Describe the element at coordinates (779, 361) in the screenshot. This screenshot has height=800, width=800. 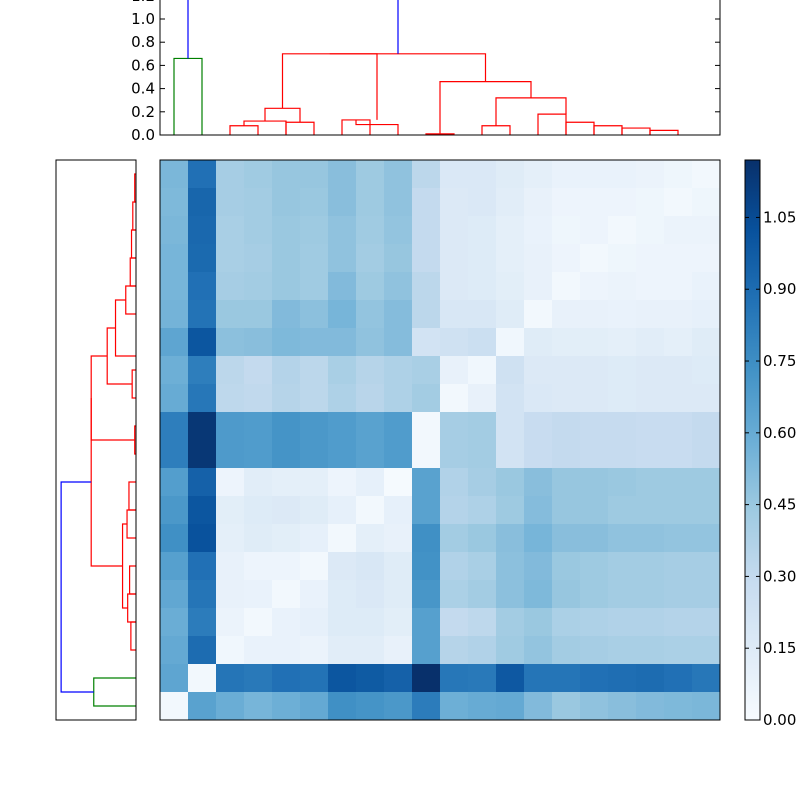
I see `colorbar-tick-label: 0.75` at that location.